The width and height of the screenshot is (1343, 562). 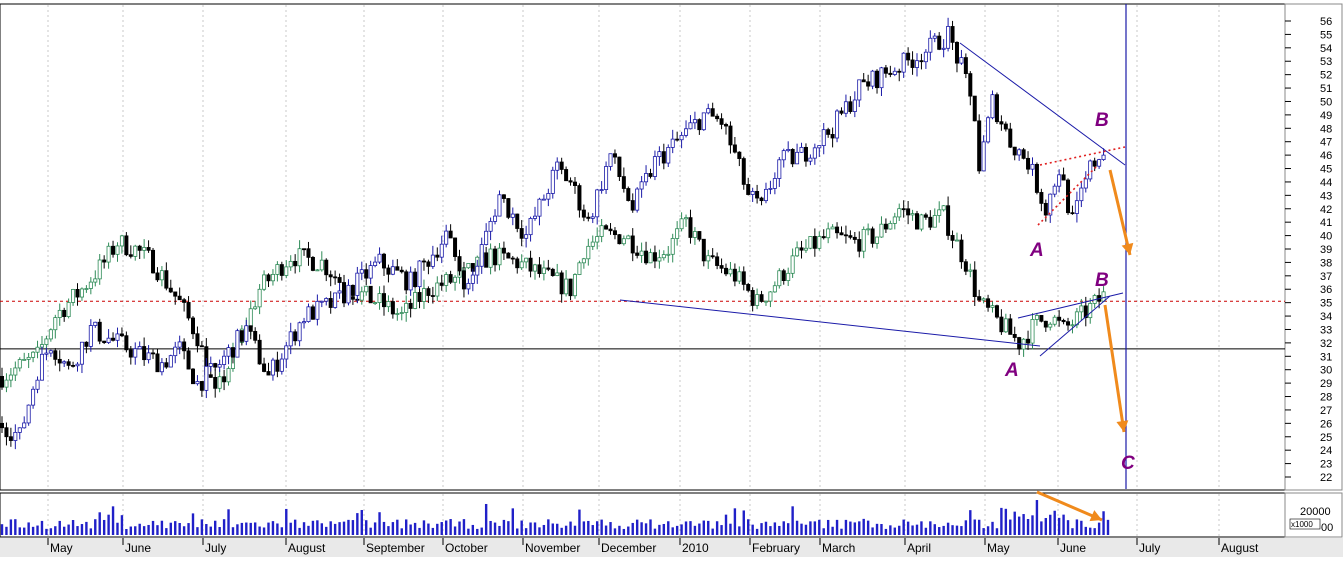 What do you see at coordinates (1326, 210) in the screenshot?
I see `price-tick-label: 42` at bounding box center [1326, 210].